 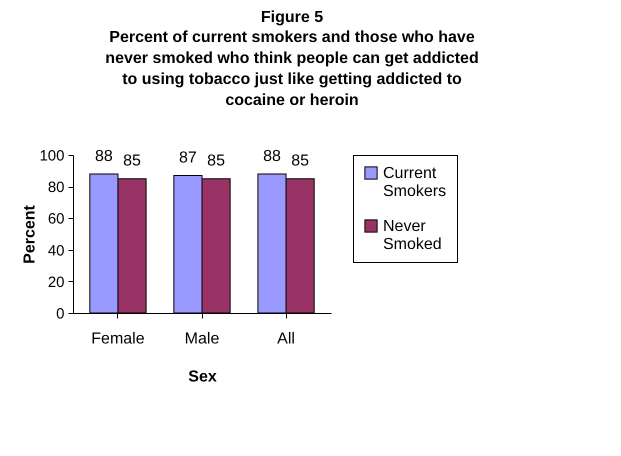 I want to click on y-tick-label: 100, so click(x=51, y=156).